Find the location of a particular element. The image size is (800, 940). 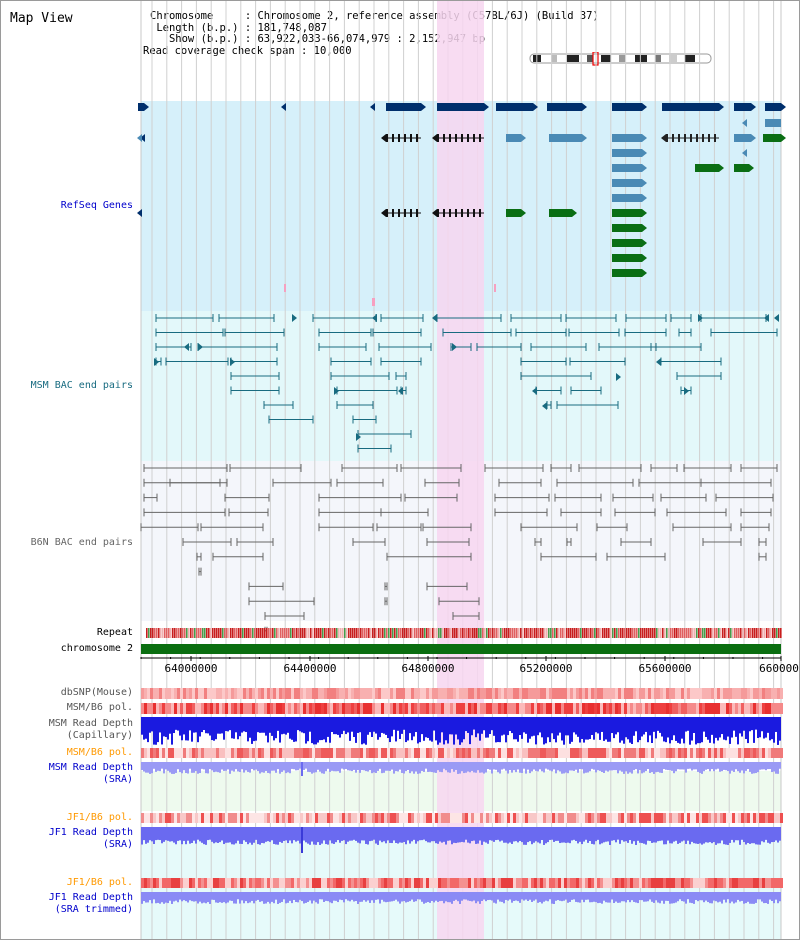

track-label-msm-bac: MSM BAC end pairs is located at coordinates (81, 385).